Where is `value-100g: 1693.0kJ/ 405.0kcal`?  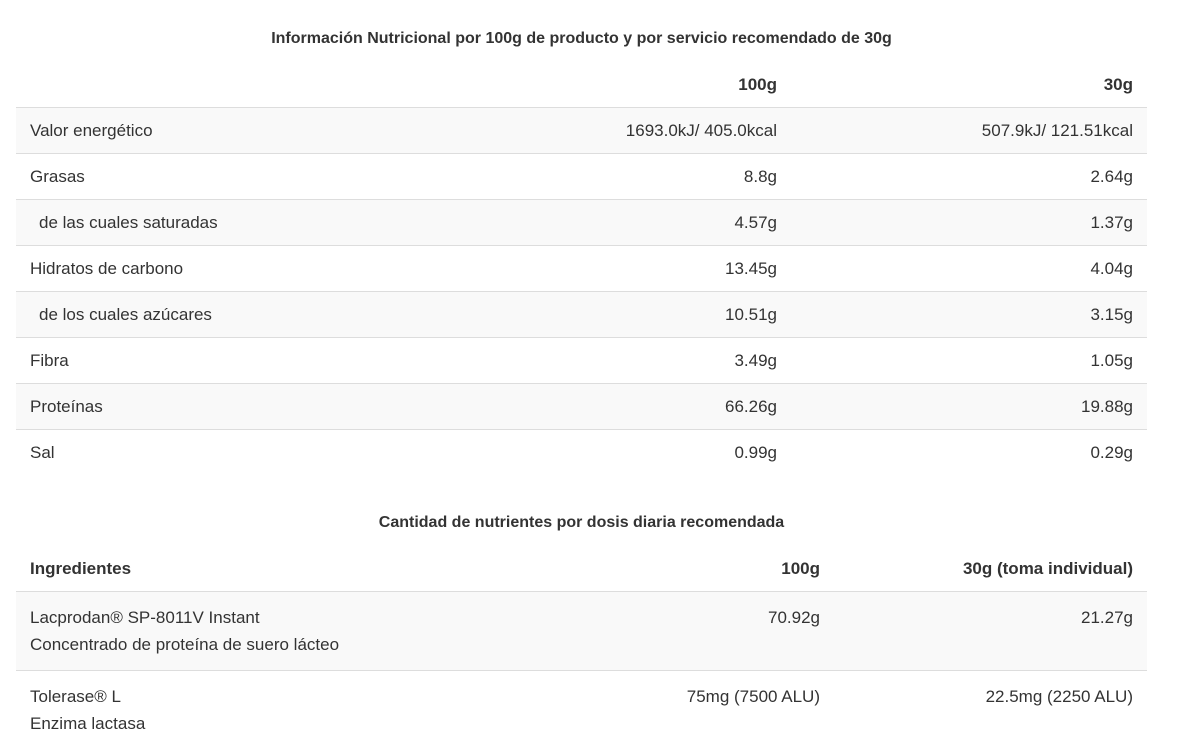
value-100g: 1693.0kJ/ 405.0kcal is located at coordinates (628, 130).